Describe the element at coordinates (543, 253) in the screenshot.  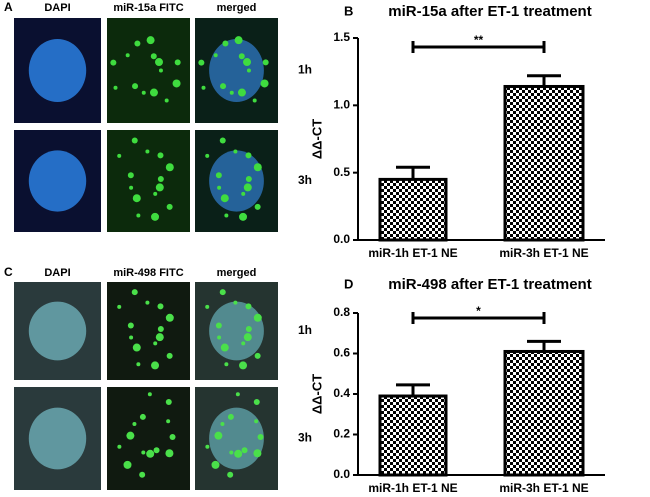
I see `x-tick-label: miR-3h ET-1 NE` at that location.